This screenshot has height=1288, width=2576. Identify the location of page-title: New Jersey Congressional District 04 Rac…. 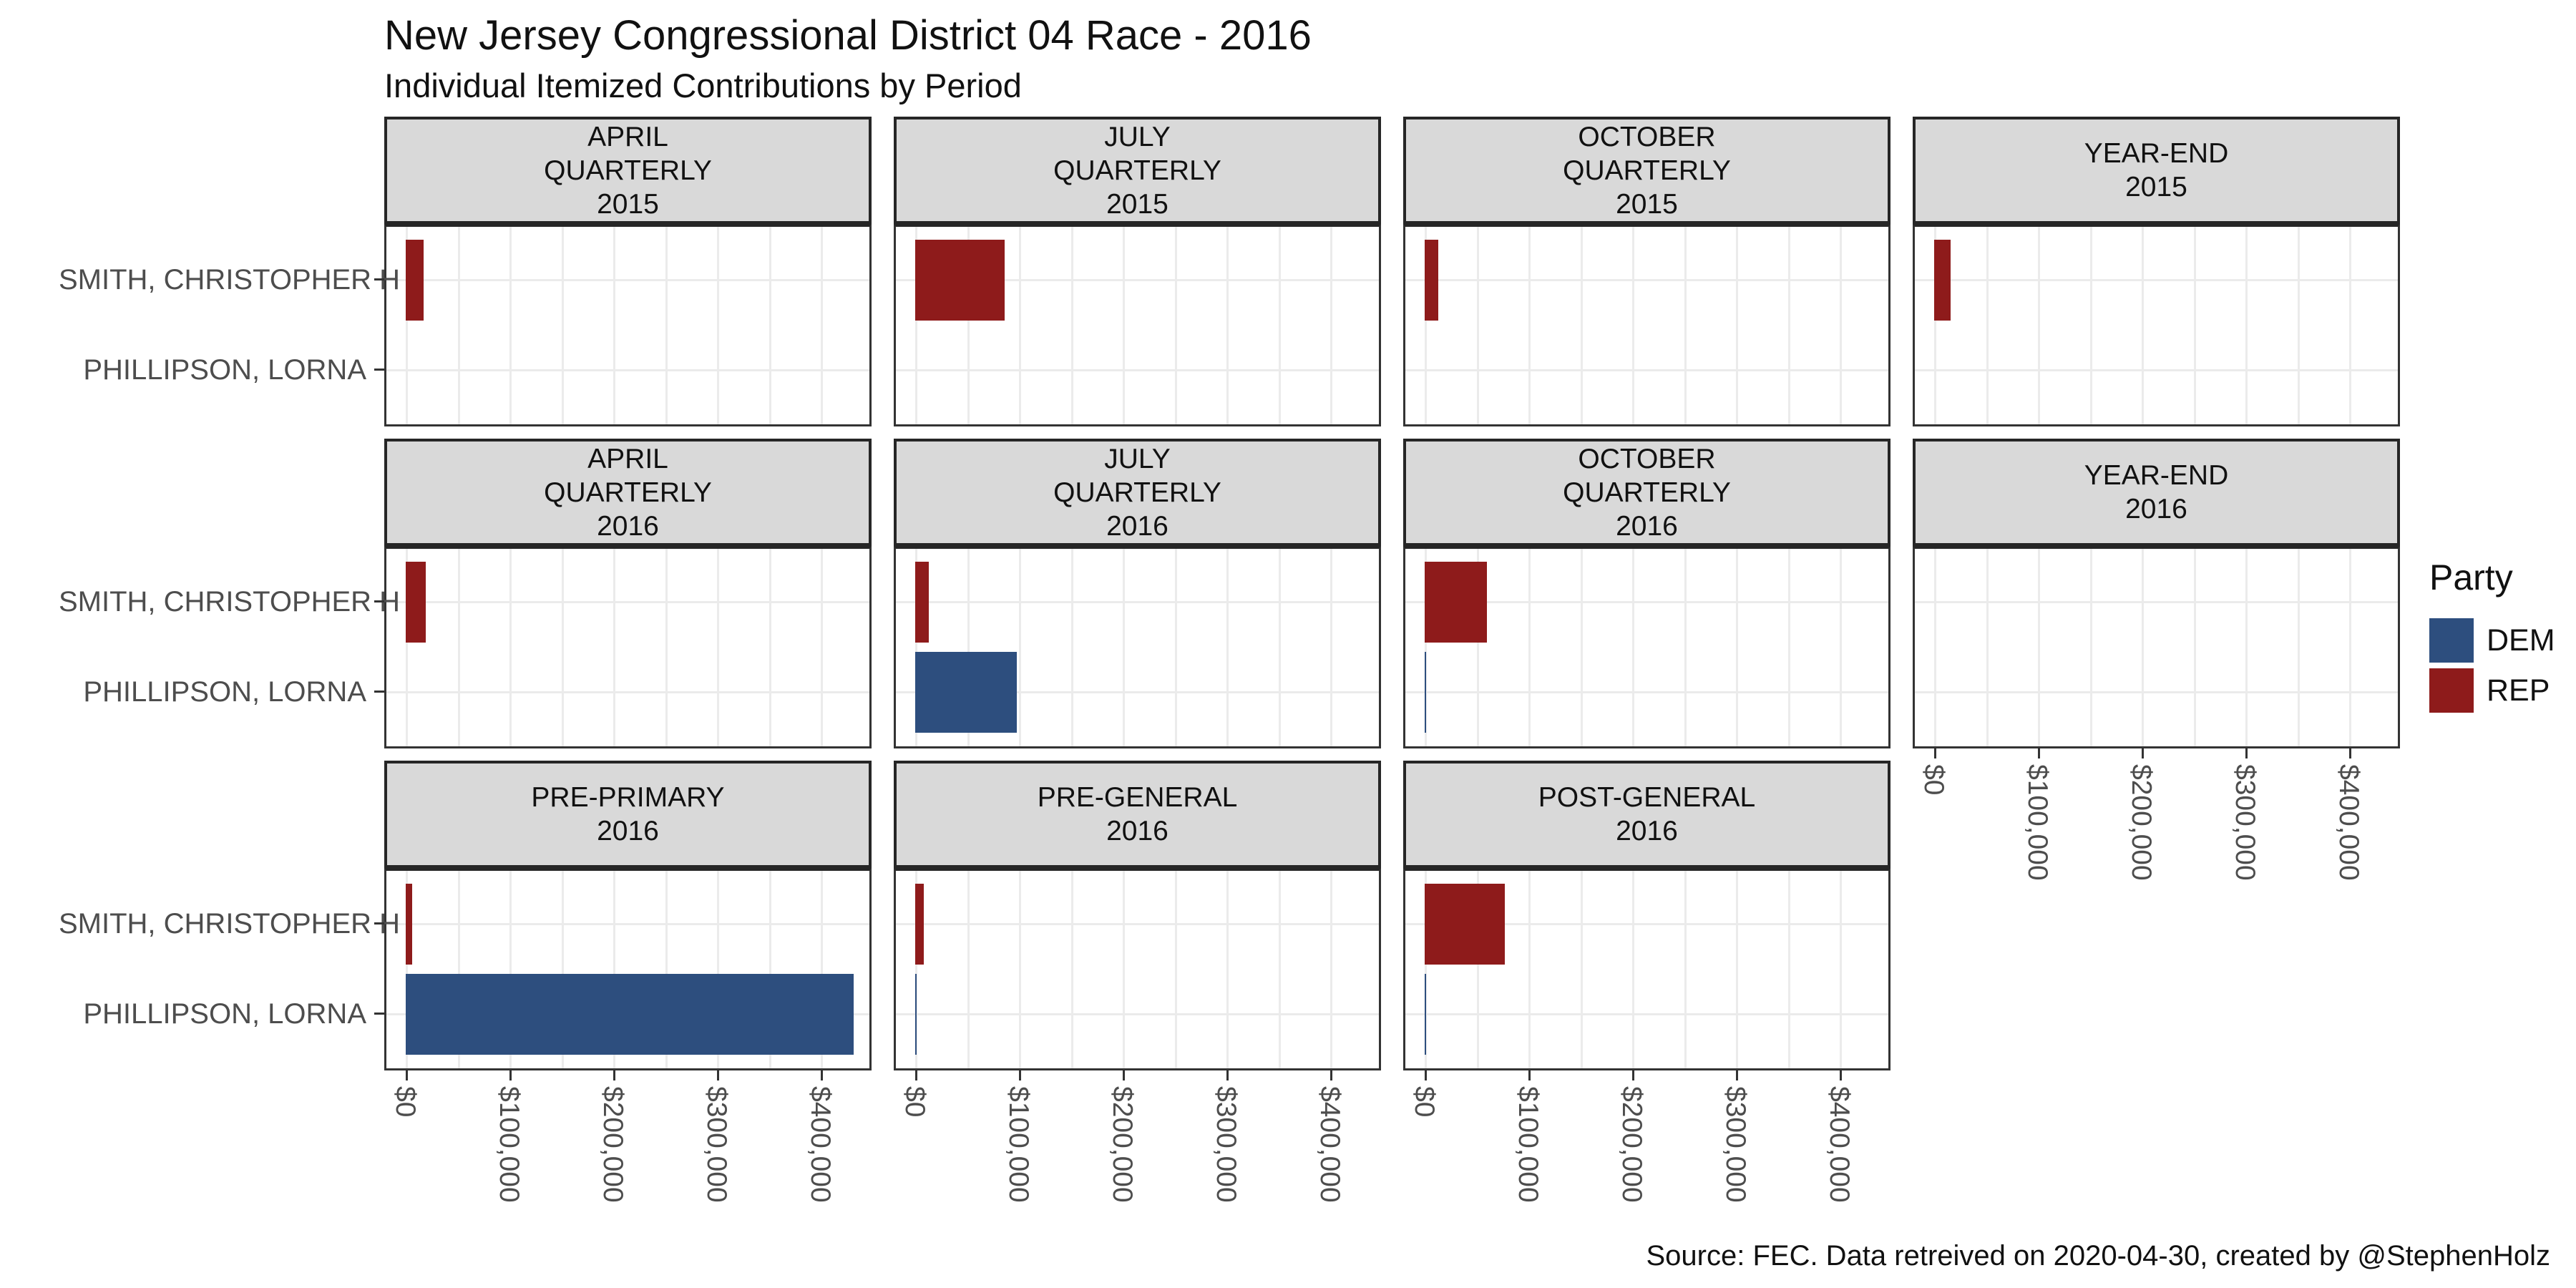
(848, 35).